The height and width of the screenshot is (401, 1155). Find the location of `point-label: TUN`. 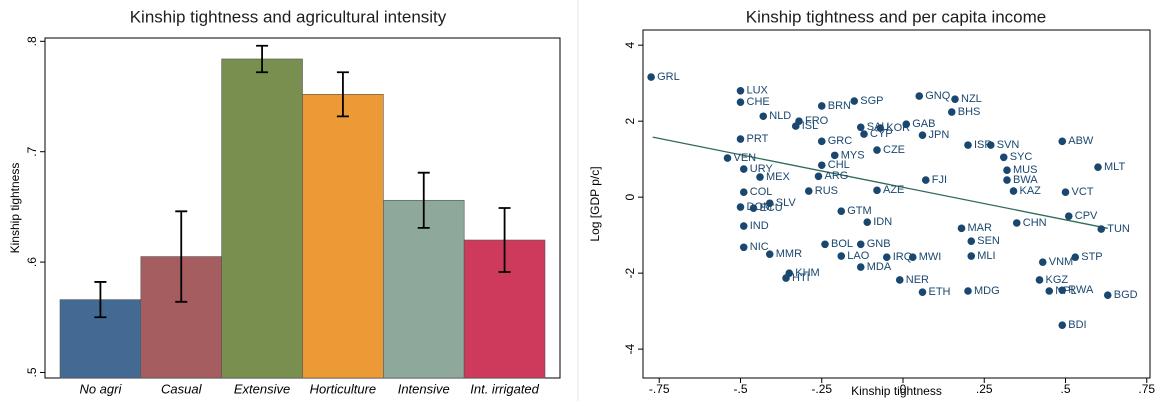

point-label: TUN is located at coordinates (1118, 229).